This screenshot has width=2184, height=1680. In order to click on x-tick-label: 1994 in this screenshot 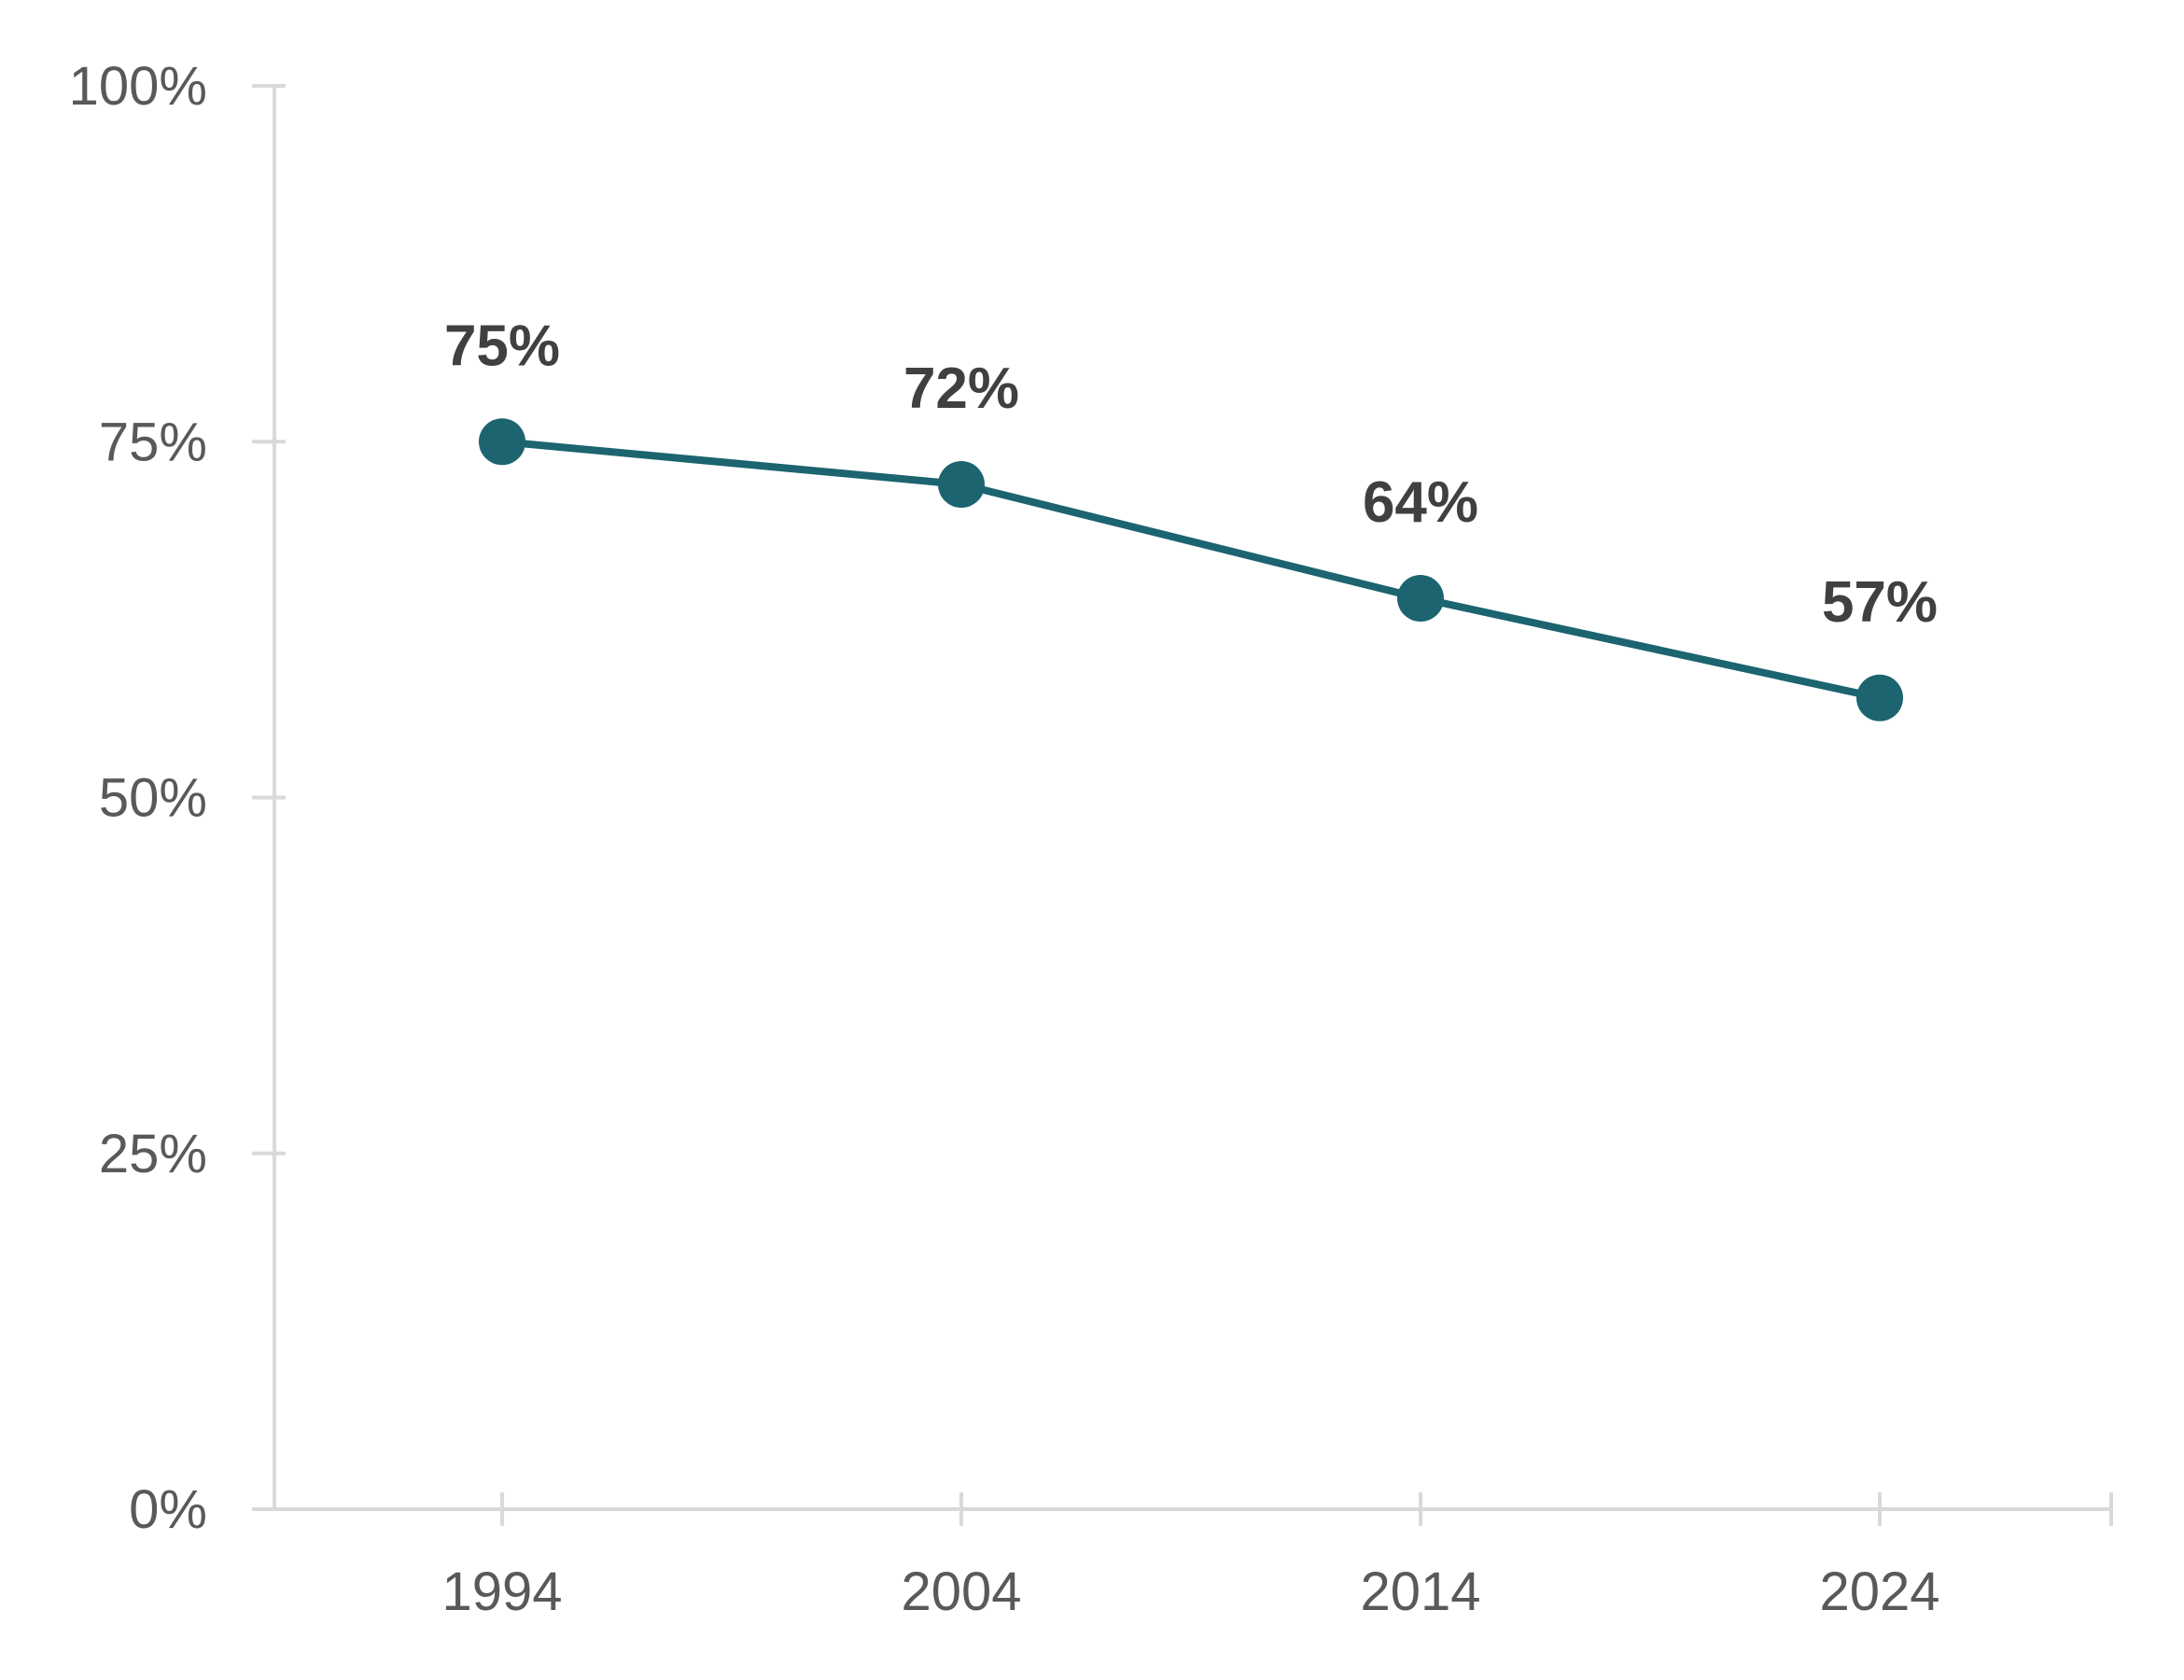, I will do `click(501, 1591)`.